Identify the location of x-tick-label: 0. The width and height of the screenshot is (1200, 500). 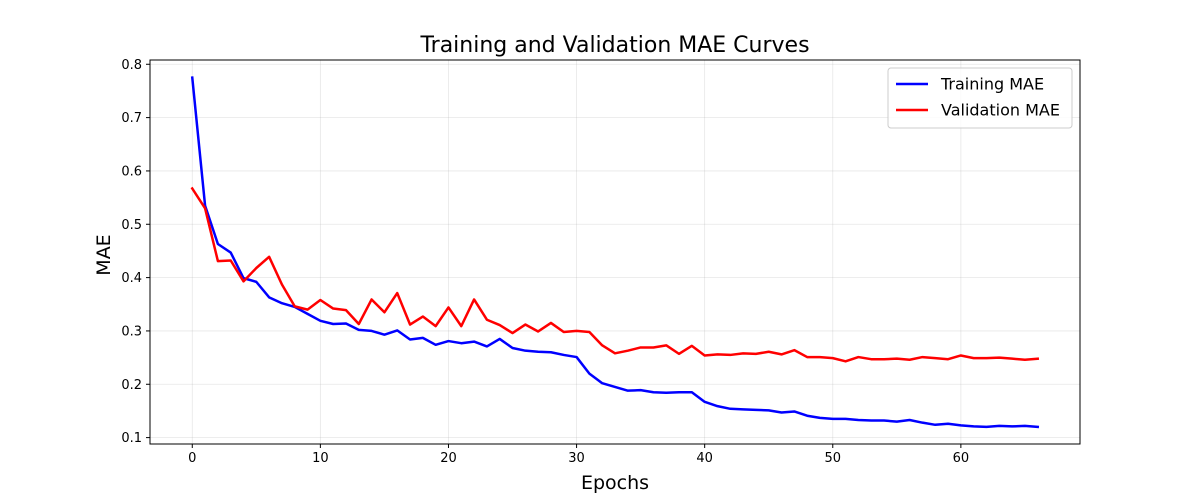
(192, 458).